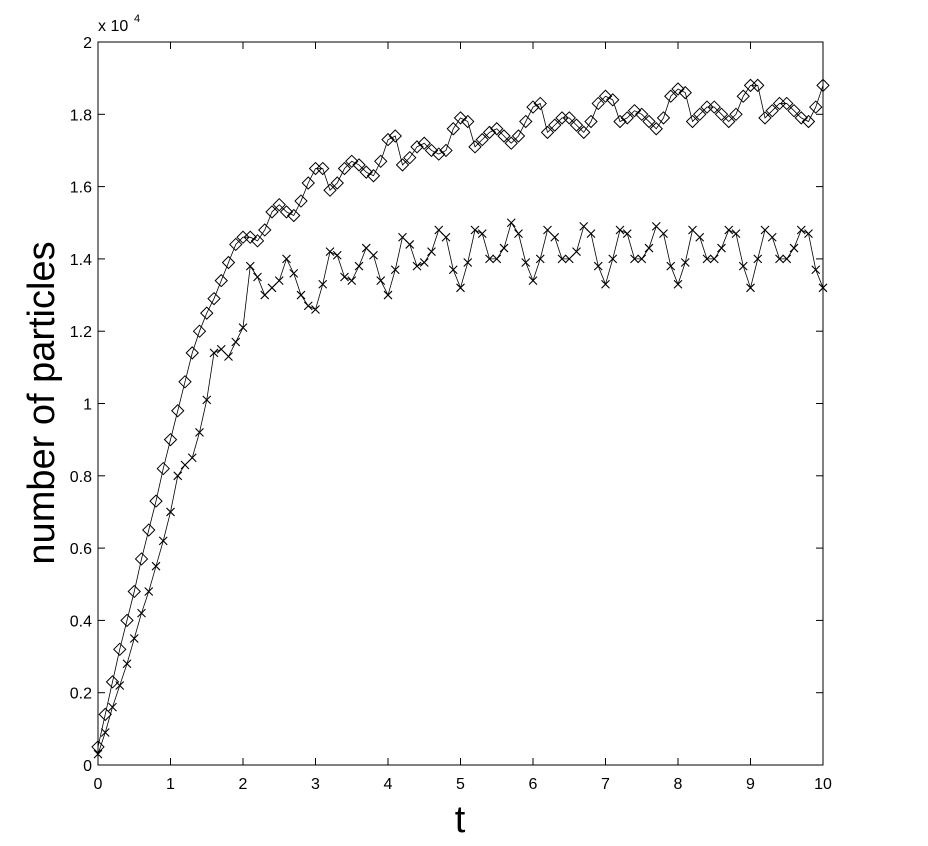  I want to click on y-tick-label: 1.2, so click(81, 332).